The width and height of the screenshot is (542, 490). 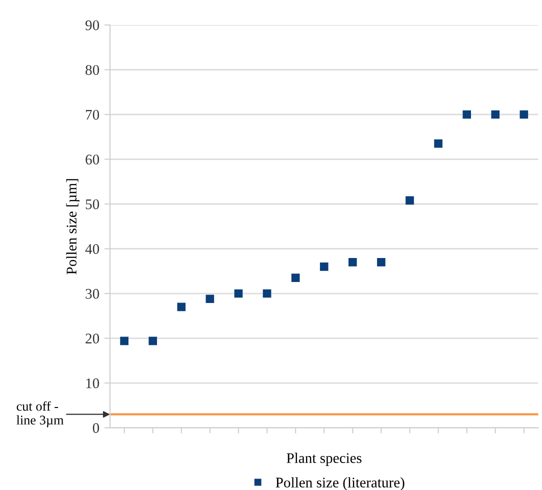 What do you see at coordinates (96, 428) in the screenshot?
I see `y-tick-label: 0` at bounding box center [96, 428].